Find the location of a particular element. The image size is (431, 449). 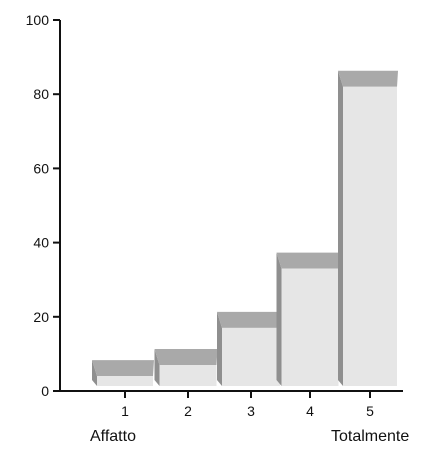

x-tick-label: 2 is located at coordinates (188, 411).